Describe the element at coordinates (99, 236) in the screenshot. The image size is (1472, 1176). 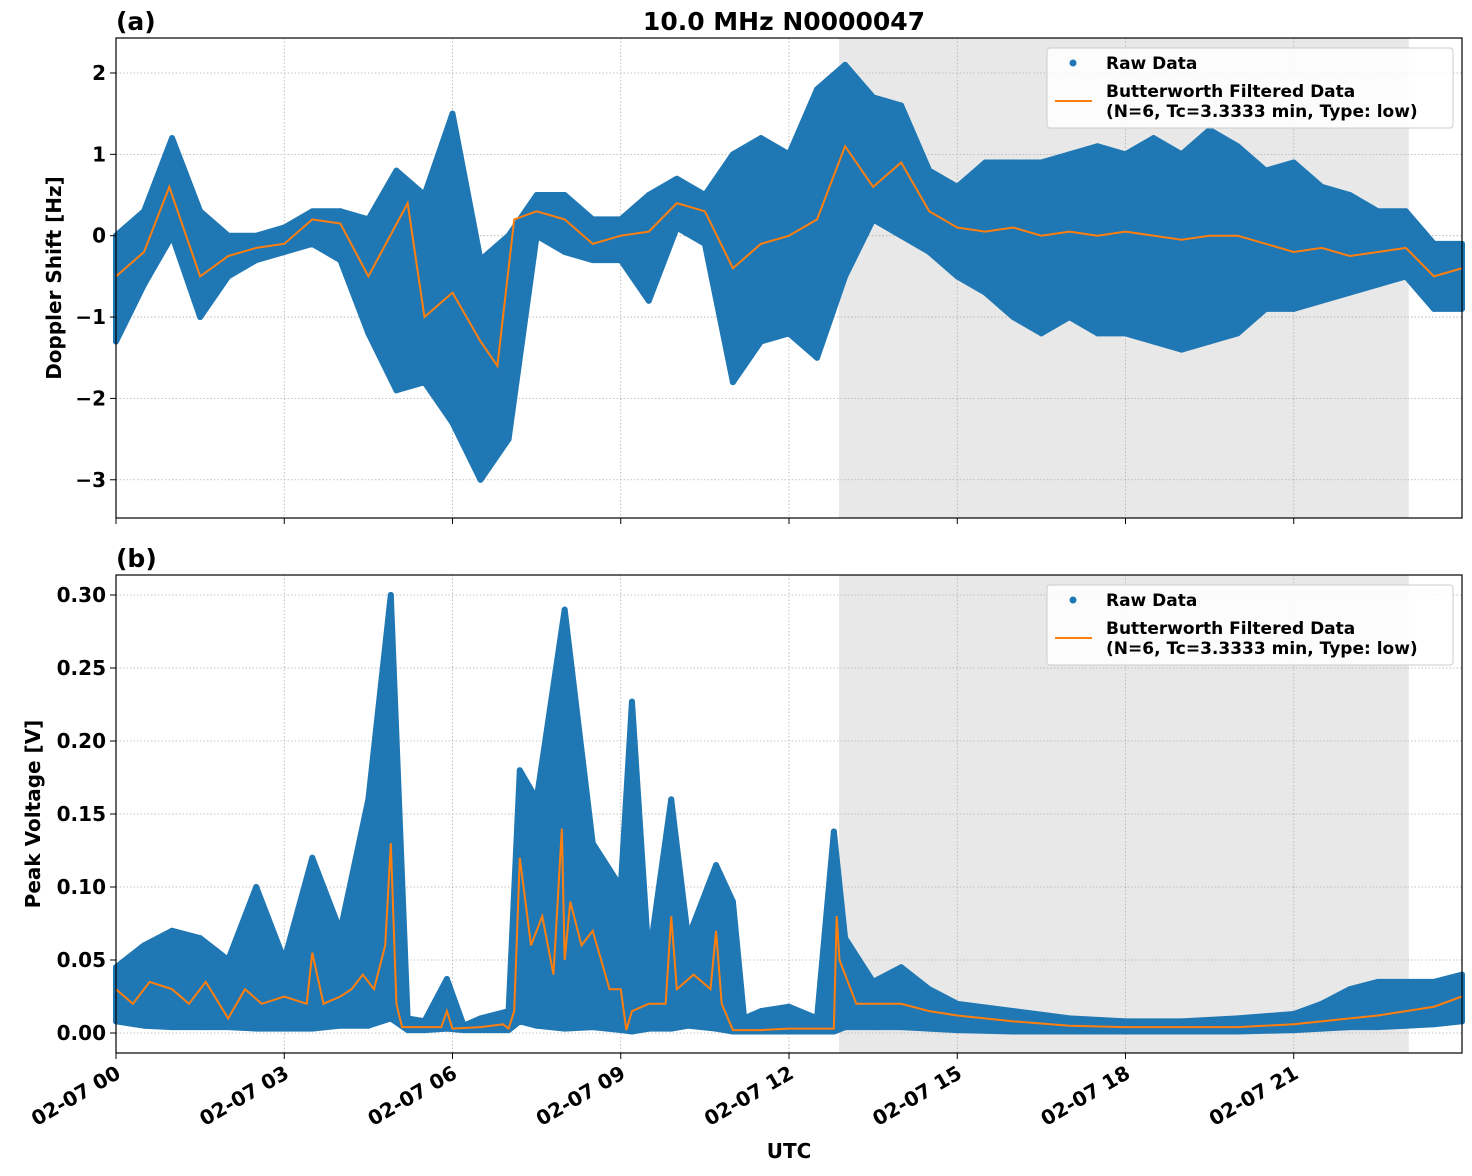
I see `y-tick-label: 0` at that location.